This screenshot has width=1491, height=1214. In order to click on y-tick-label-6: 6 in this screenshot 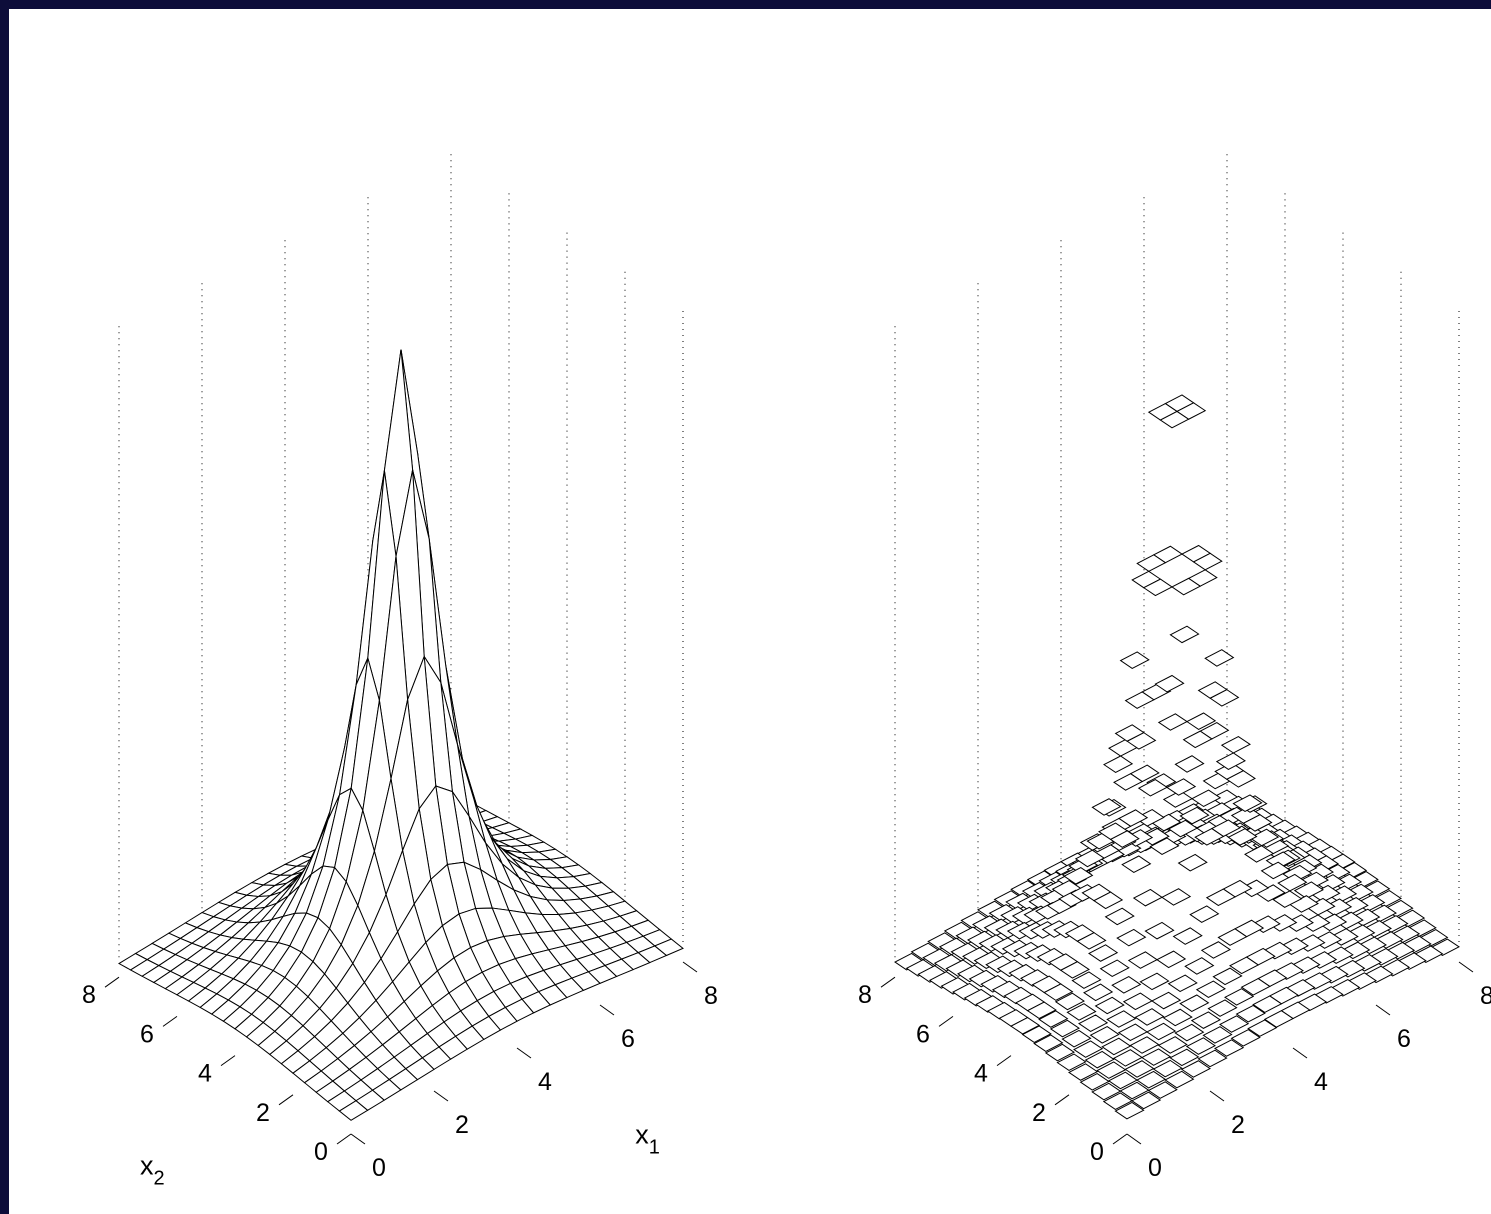, I will do `click(147, 1034)`.